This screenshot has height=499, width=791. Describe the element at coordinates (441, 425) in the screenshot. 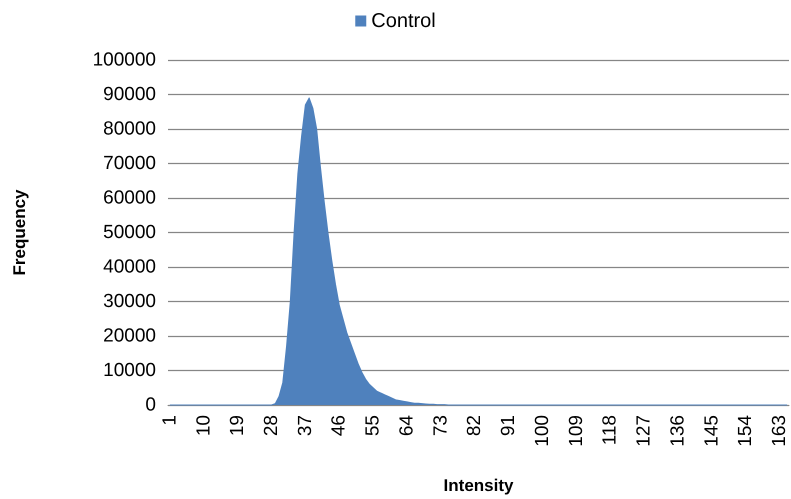

I see `x-tick-label: 73` at that location.